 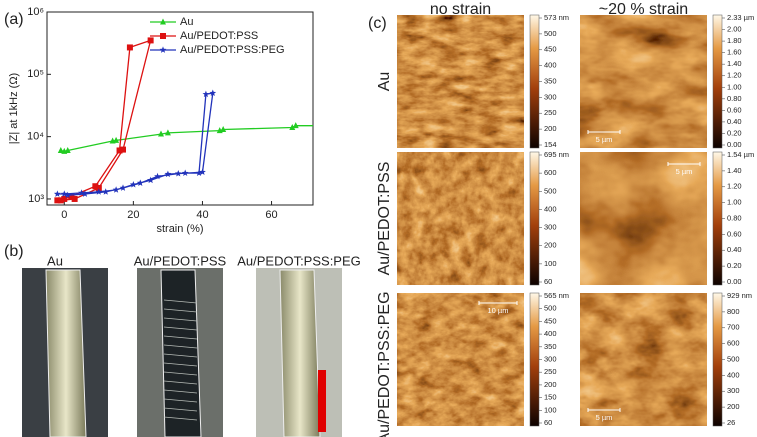 I want to click on y-tick-label: 10⁶, so click(x=35, y=12).